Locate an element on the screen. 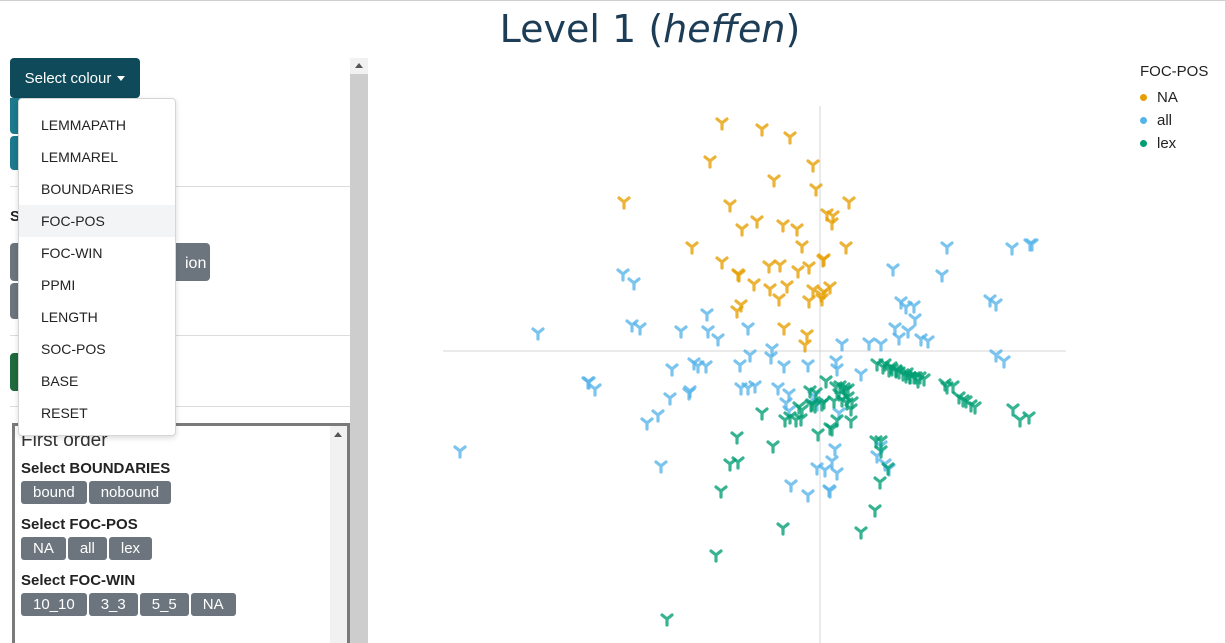 Image resolution: width=1225 pixels, height=643 pixels. foc-pos-na-button: NA is located at coordinates (43, 548).